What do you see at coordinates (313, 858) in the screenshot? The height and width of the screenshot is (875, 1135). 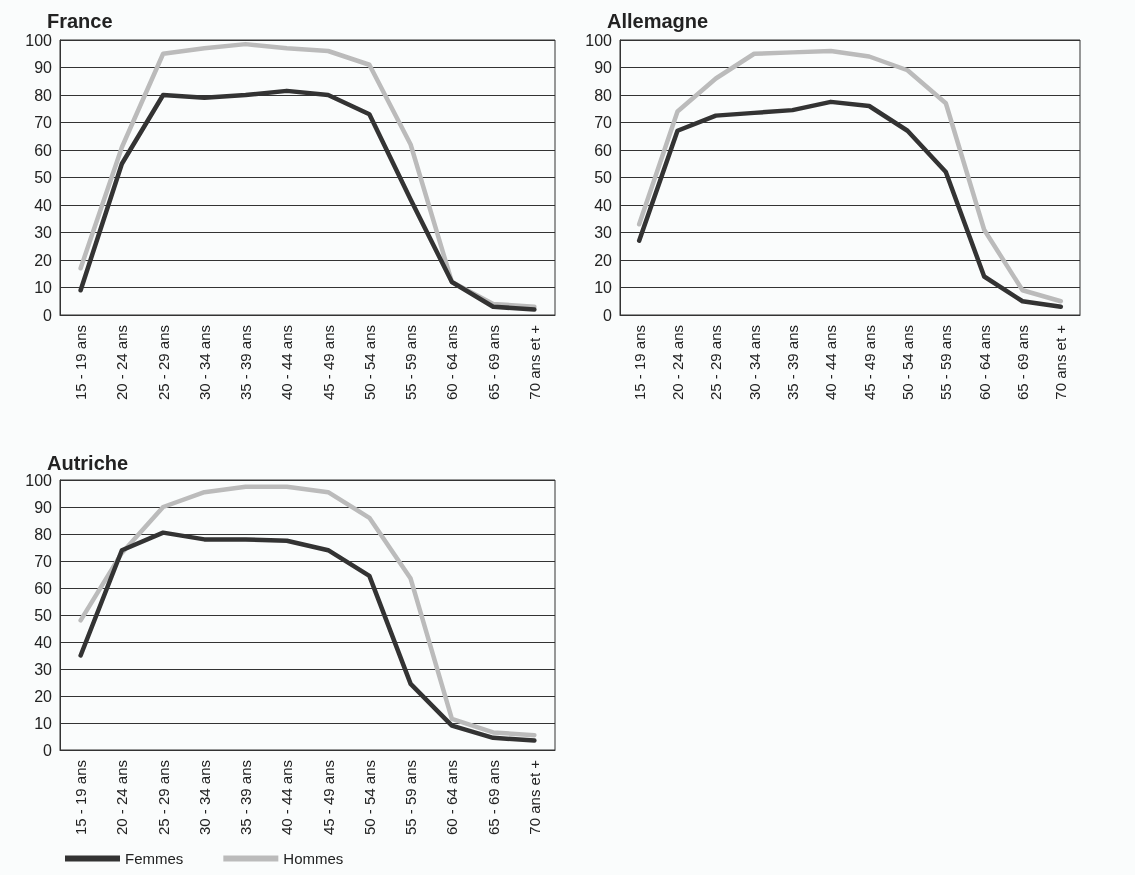 I see `legend-label: Hommes` at bounding box center [313, 858].